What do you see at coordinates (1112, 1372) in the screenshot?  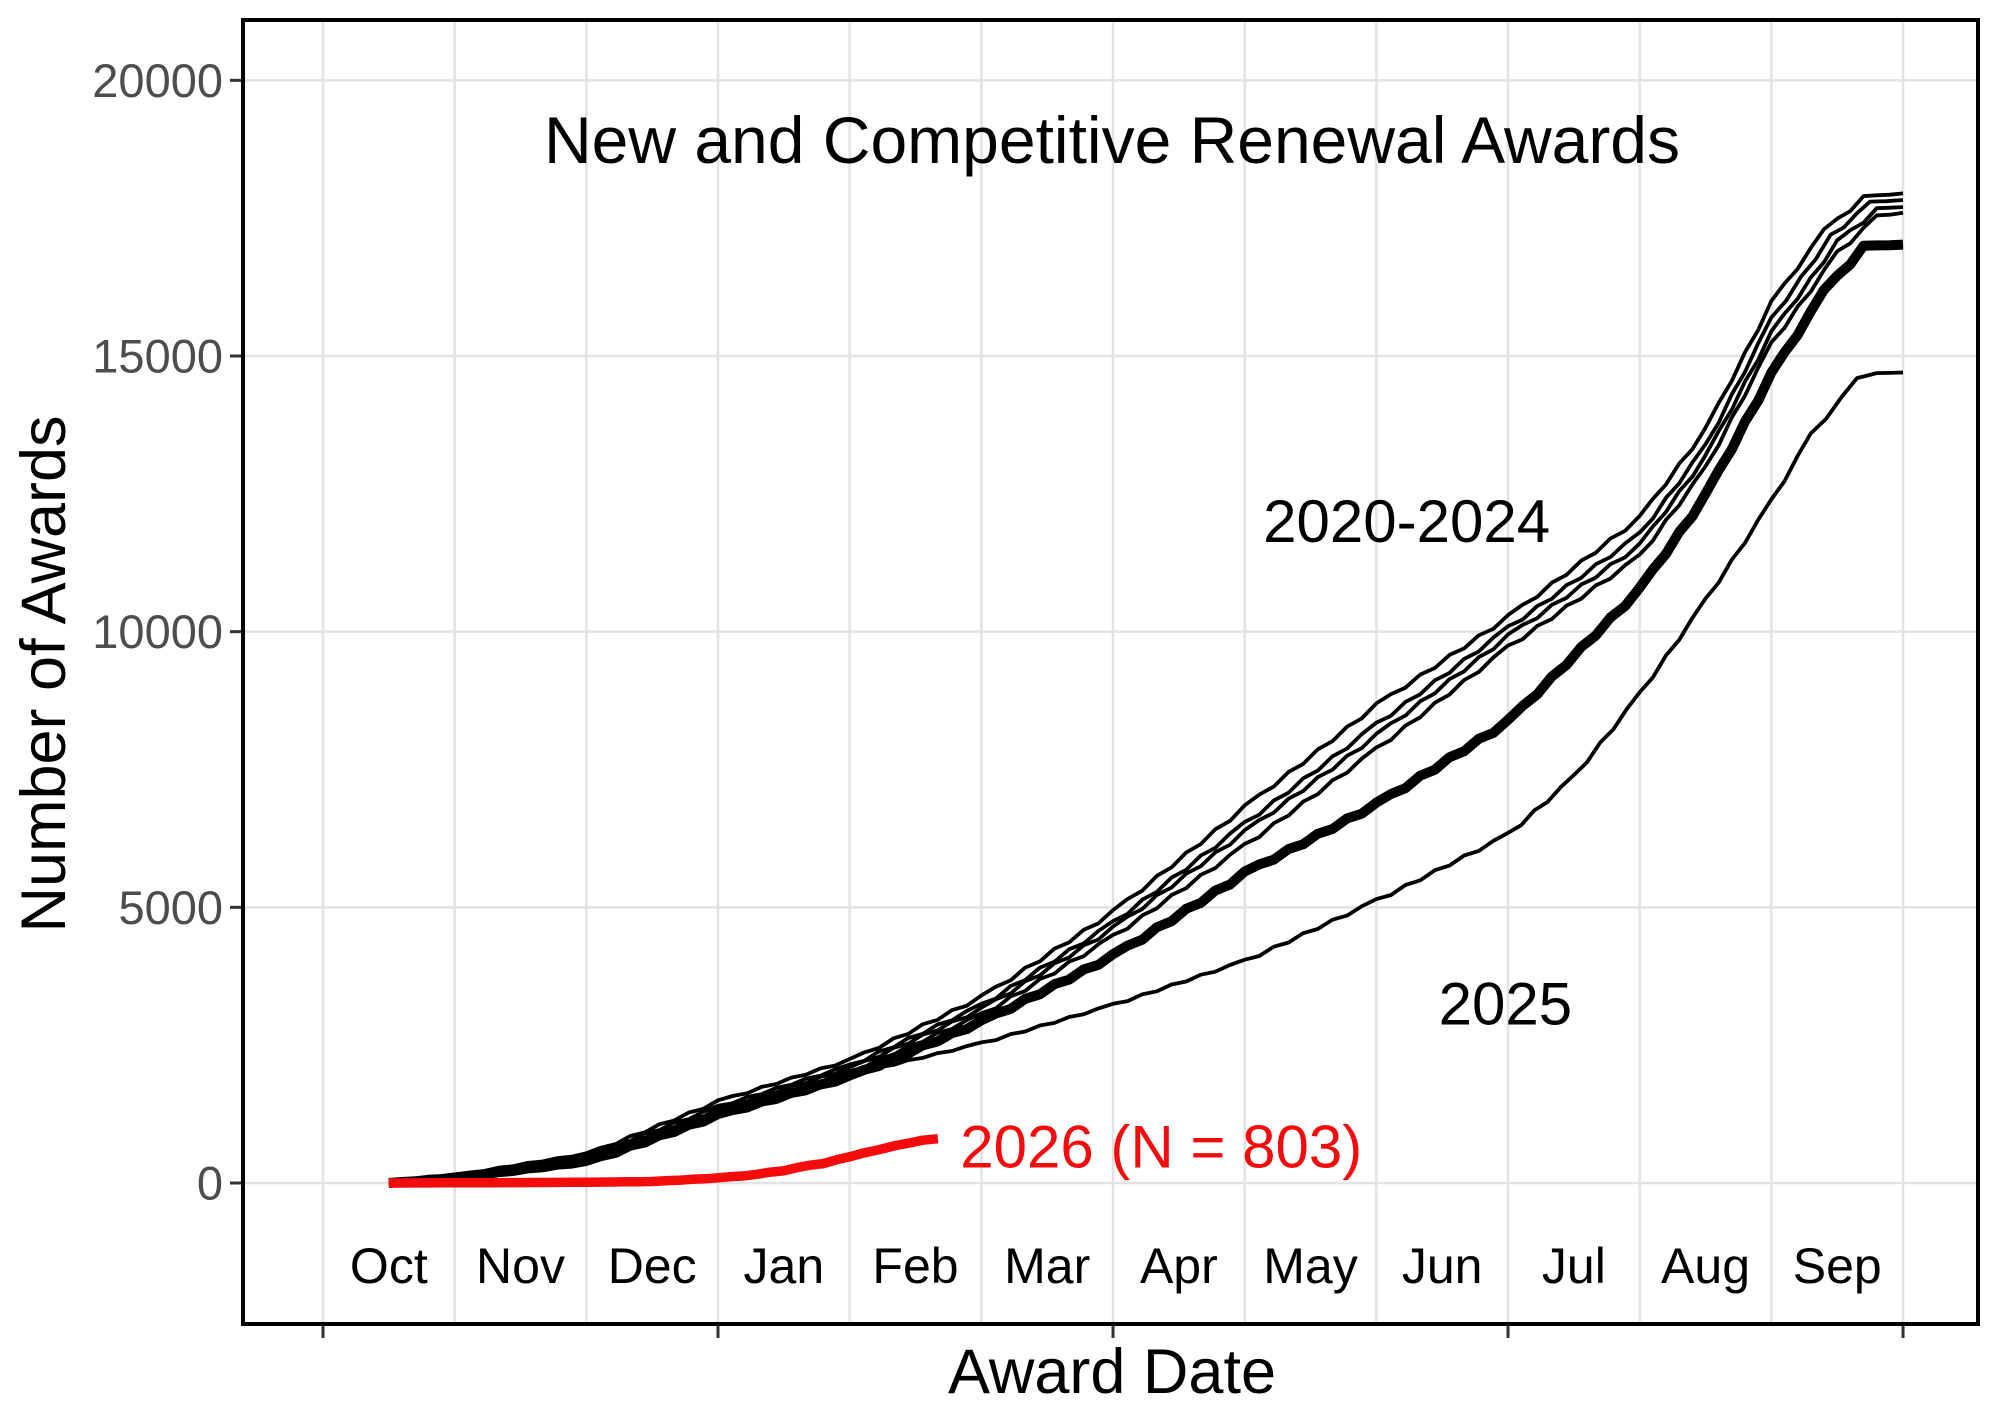 I see `x-axis-title: Award Date` at bounding box center [1112, 1372].